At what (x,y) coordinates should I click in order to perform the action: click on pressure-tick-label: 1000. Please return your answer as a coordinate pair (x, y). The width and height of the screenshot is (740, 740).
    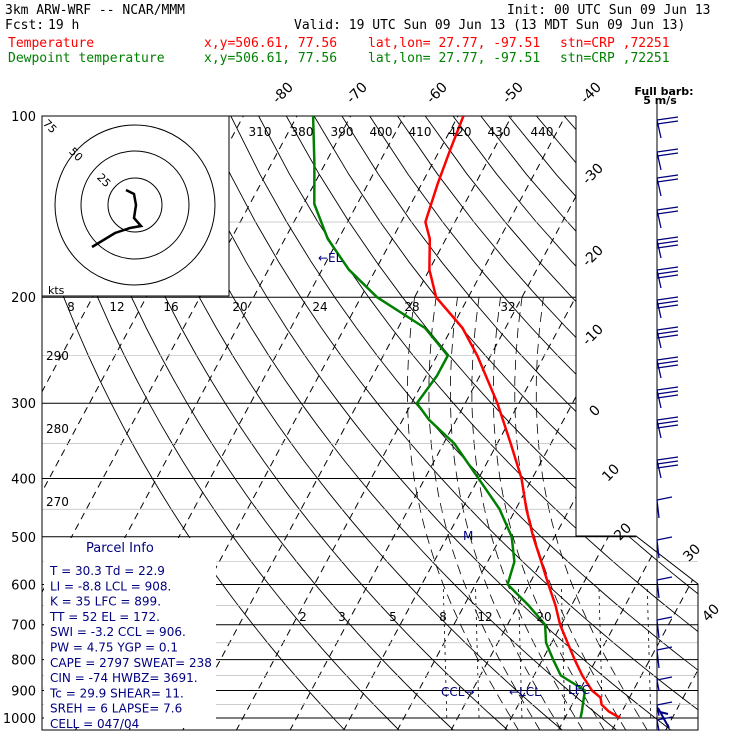
    Looking at the image, I should click on (19, 719).